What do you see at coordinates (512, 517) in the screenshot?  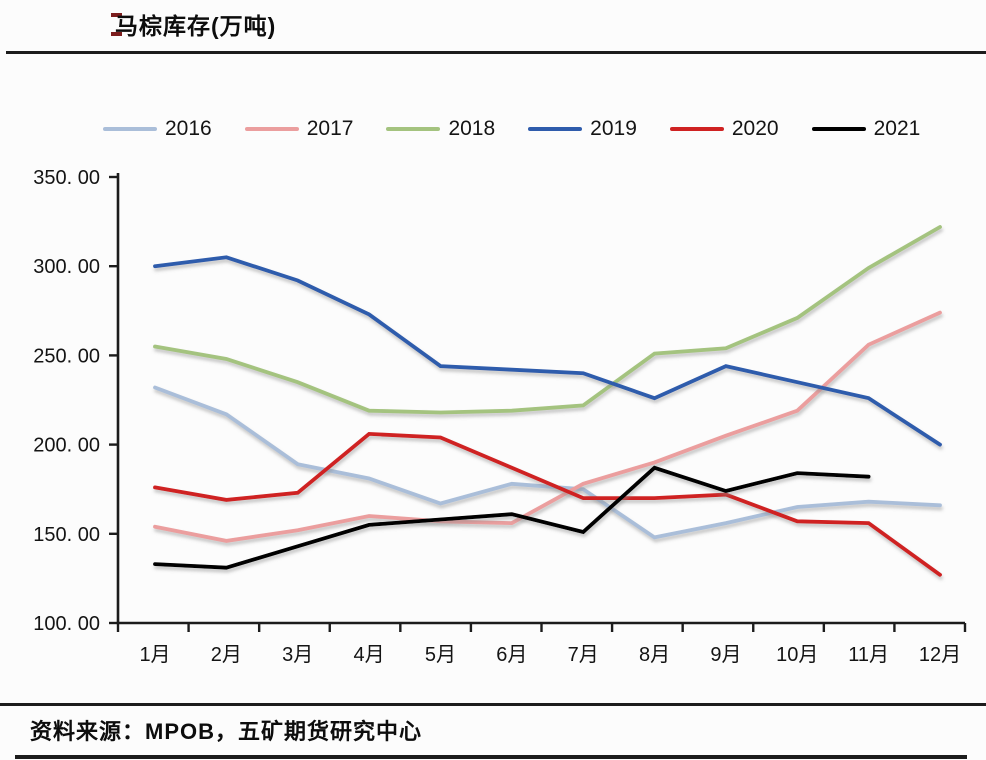 I see `series-line-2021` at bounding box center [512, 517].